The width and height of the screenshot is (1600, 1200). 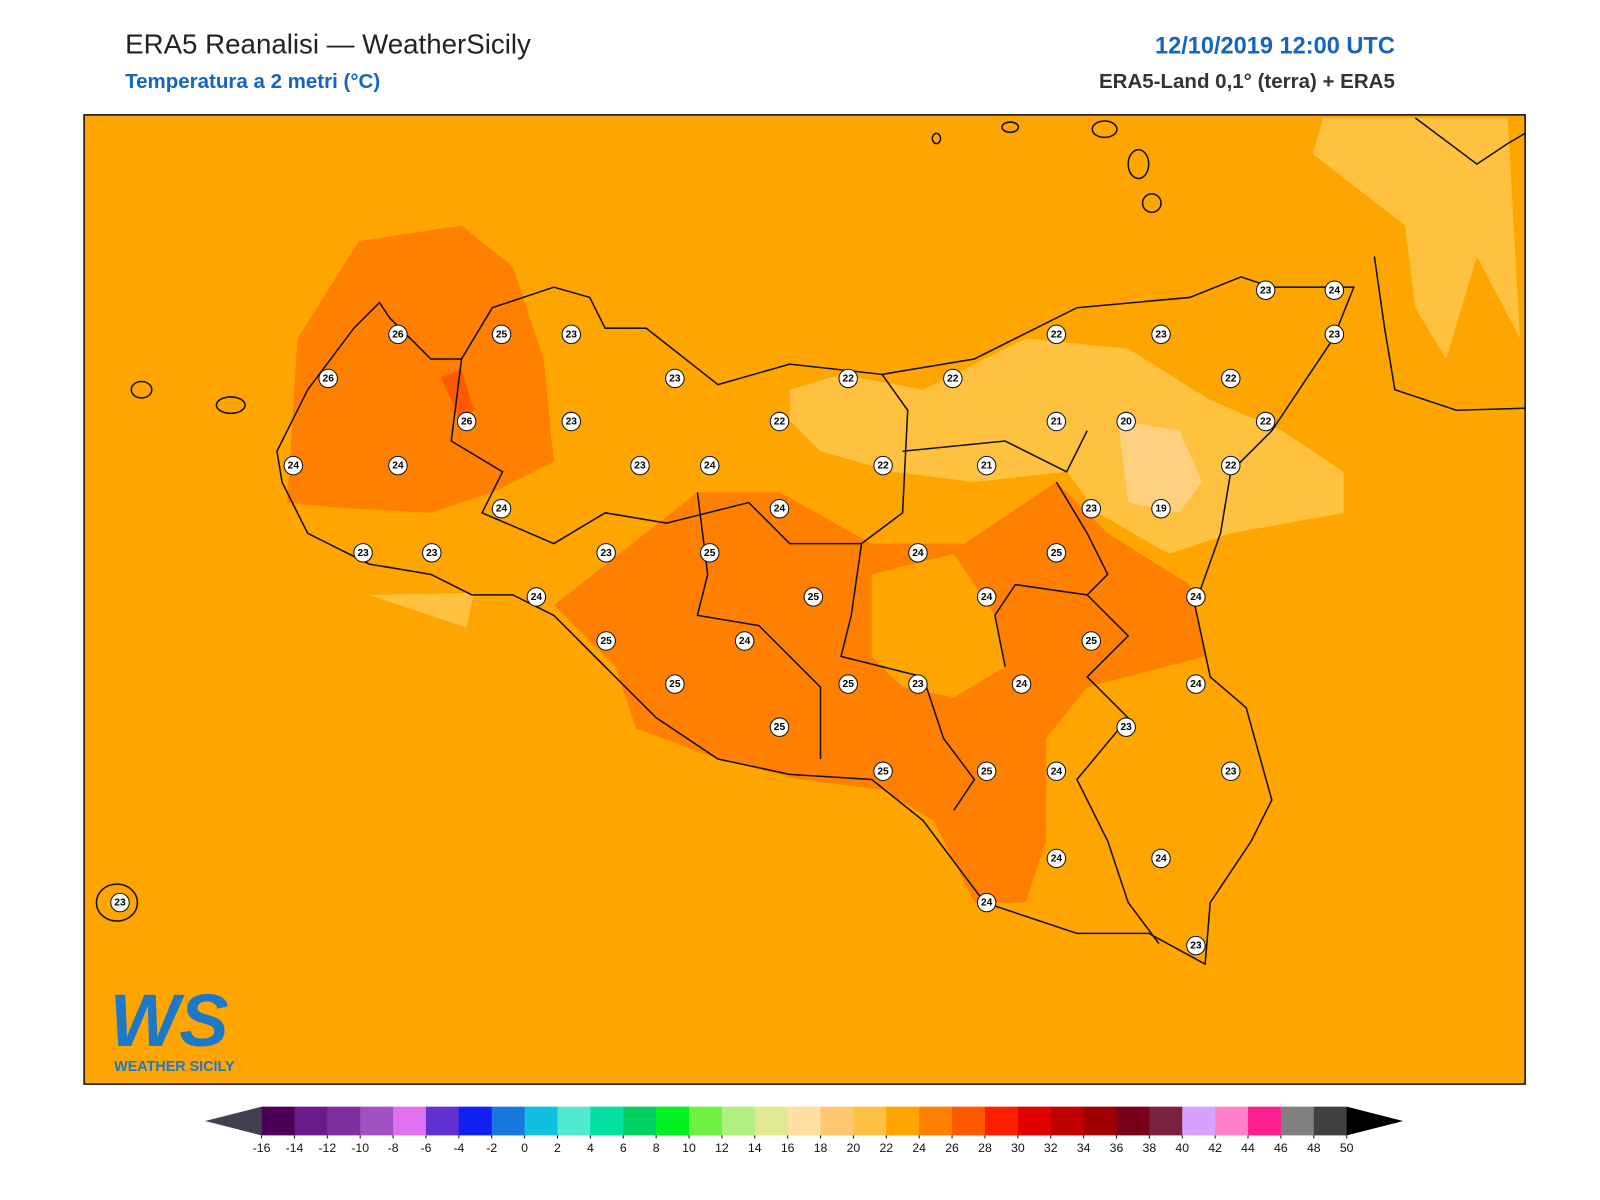 I want to click on colorbar-tick-label: 0, so click(x=524, y=1148).